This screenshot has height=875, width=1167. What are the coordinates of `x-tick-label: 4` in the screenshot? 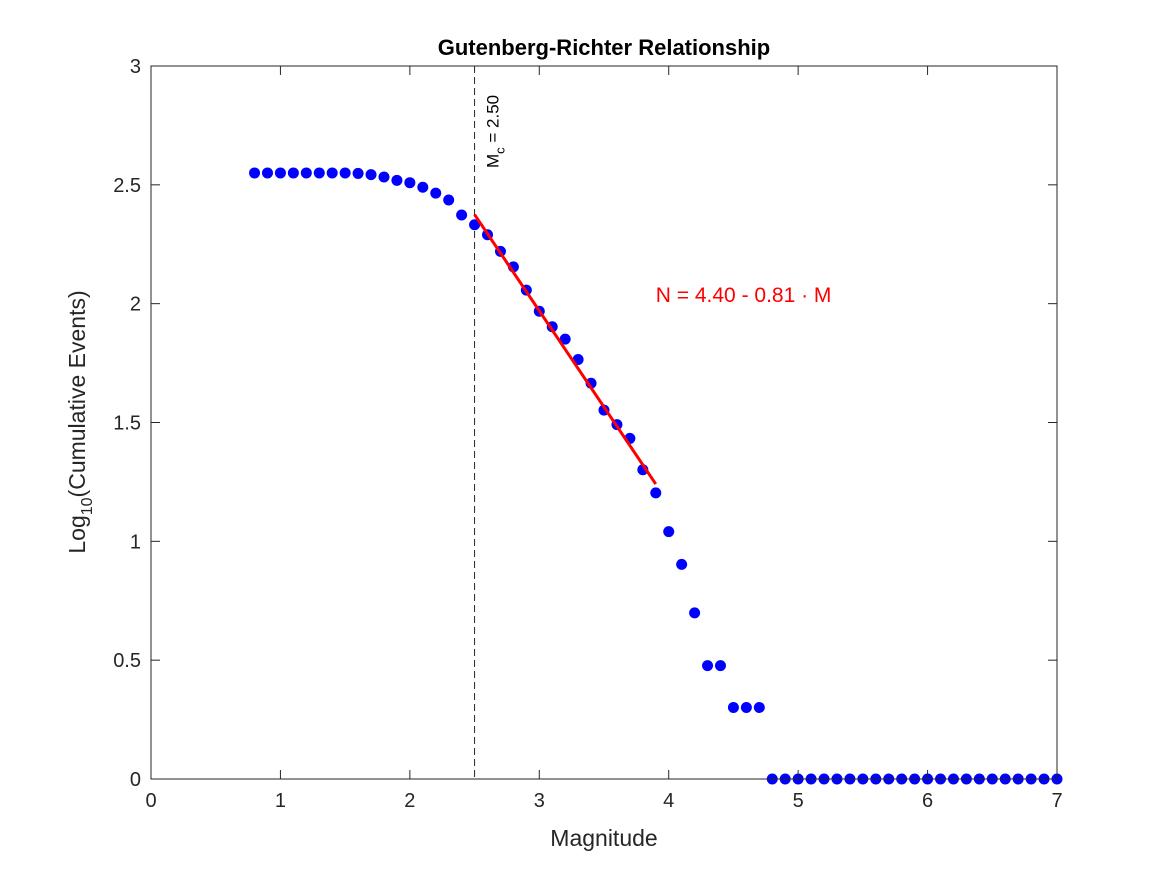 It's located at (668, 801).